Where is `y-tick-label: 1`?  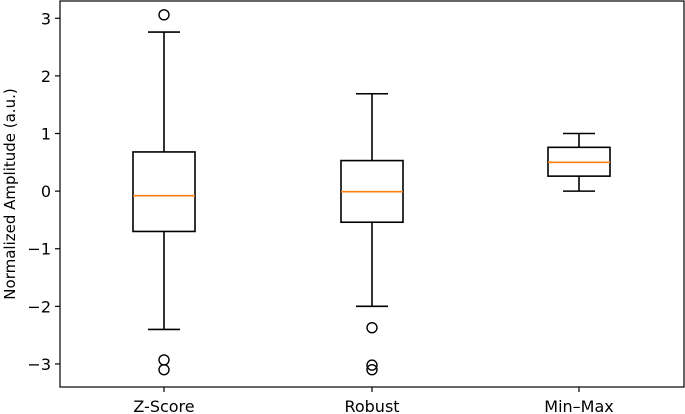 y-tick-label: 1 is located at coordinates (46, 134).